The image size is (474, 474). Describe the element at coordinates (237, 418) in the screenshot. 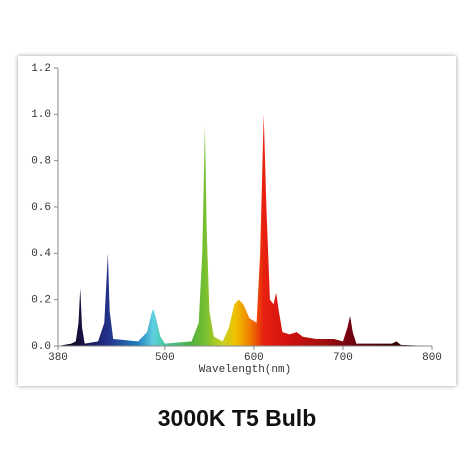

I see `chart-title: 3000K T5 Bulb` at that location.